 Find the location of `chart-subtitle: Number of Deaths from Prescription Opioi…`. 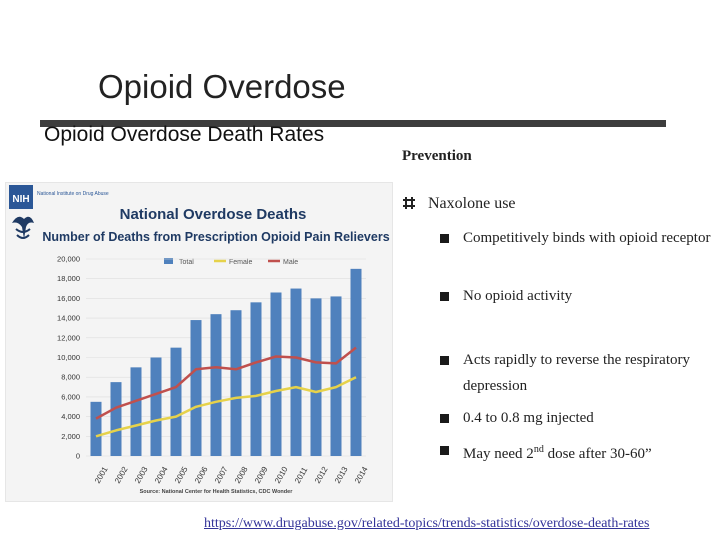

chart-subtitle: Number of Deaths from Prescription Opioi… is located at coordinates (215, 237).